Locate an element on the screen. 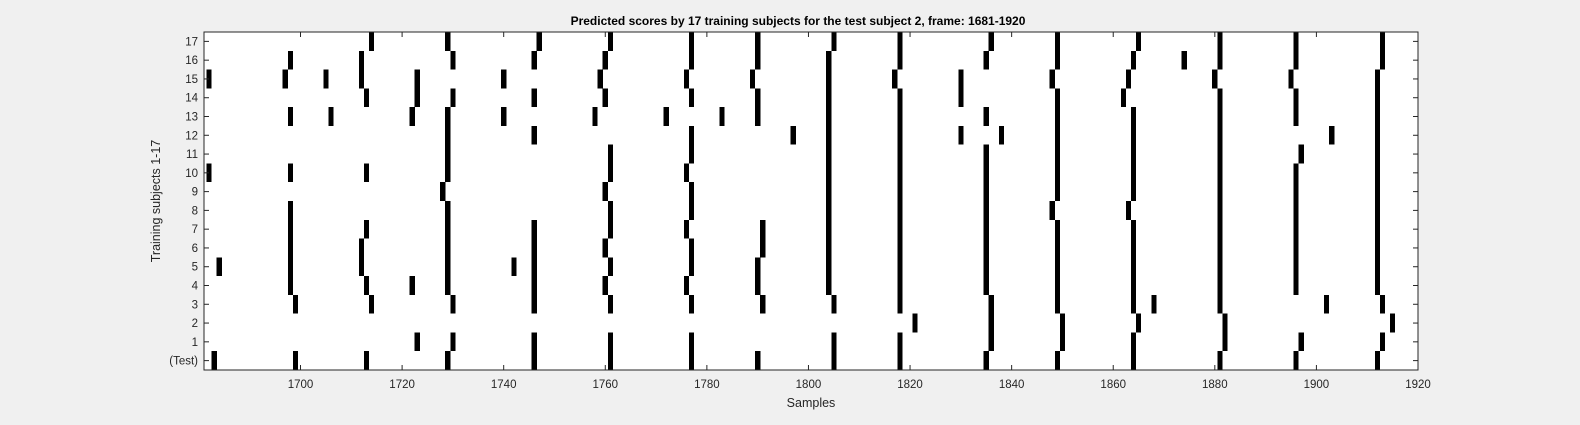 The image size is (1580, 425). x-tick-label: 1760 is located at coordinates (605, 385).